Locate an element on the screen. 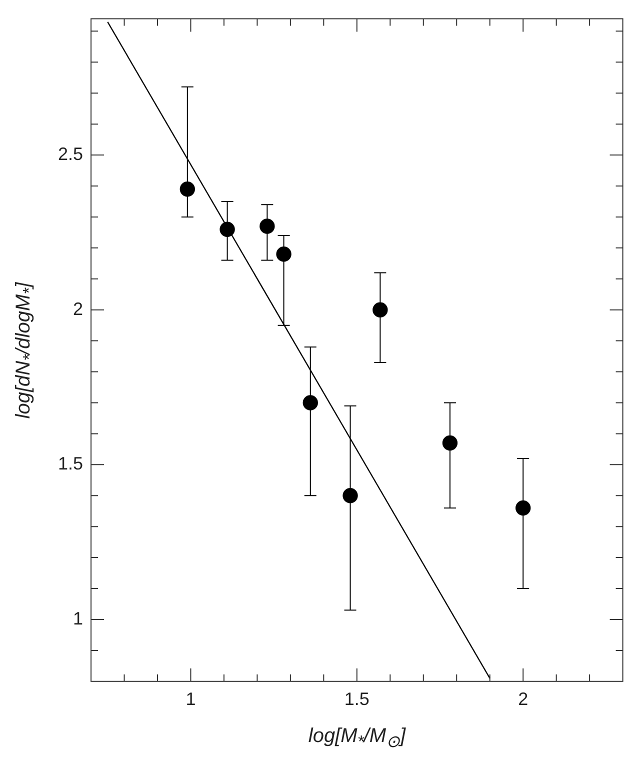 This screenshot has height=759, width=631. x-axis-title: log[M$_{*}$/M$_{⊙}$] is located at coordinates (357, 738).